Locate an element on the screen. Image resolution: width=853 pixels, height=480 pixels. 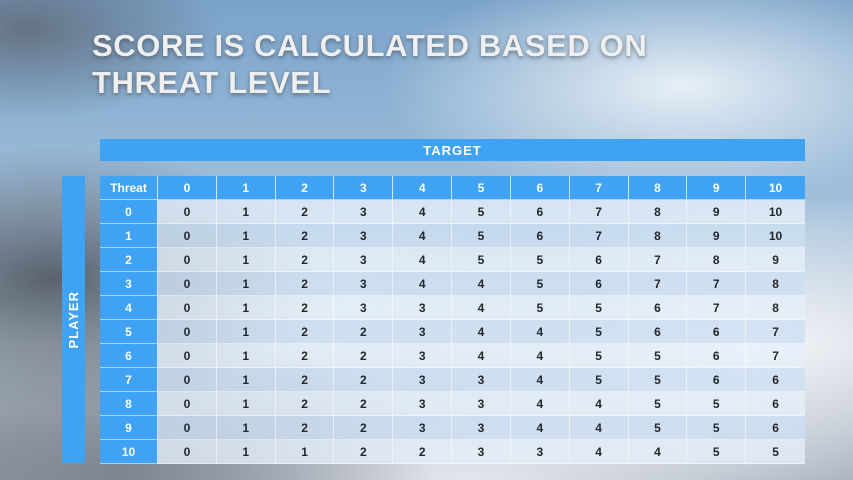
row-header: 10 is located at coordinates (129, 452).